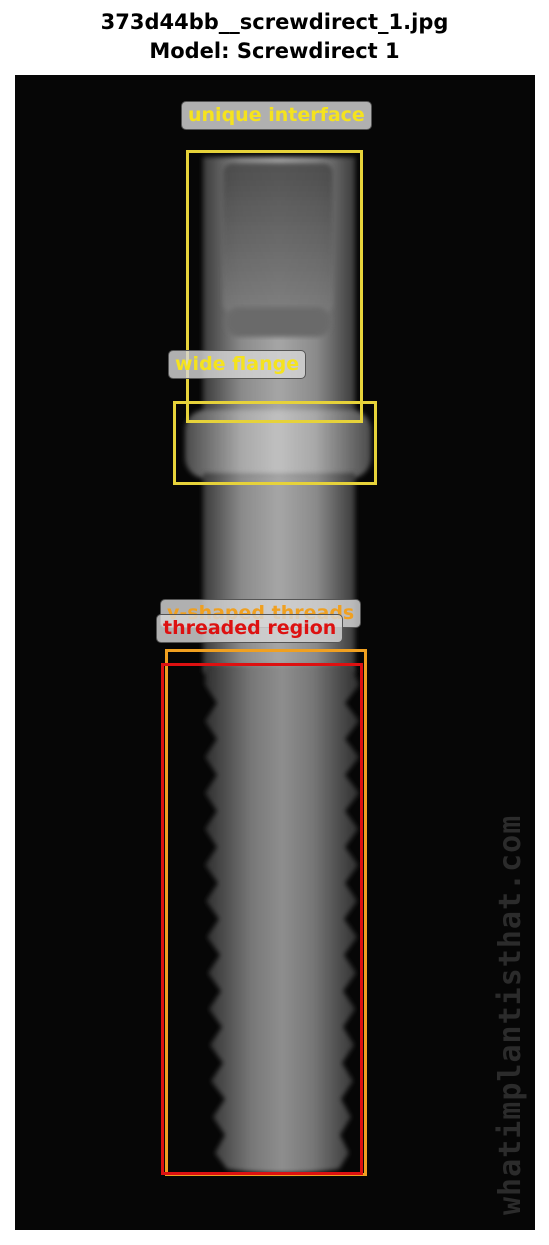 The width and height of the screenshot is (549, 1245). I want to click on implant-interface-socket, so click(278, 238).